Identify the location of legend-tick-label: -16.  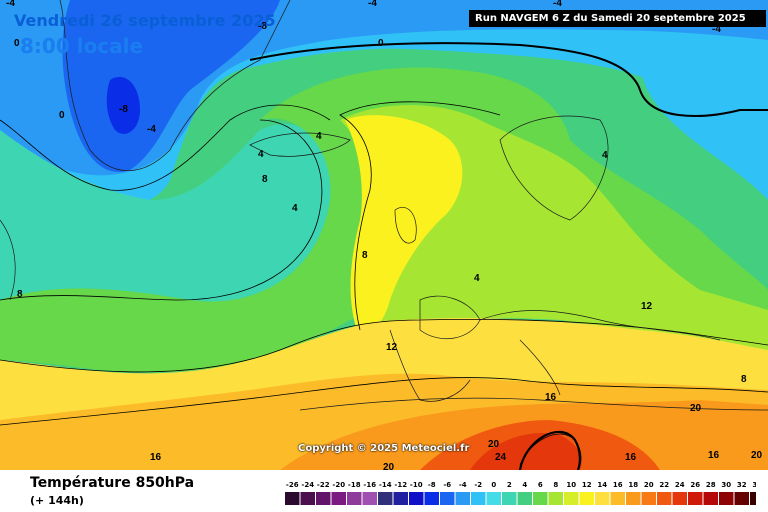
(369, 485).